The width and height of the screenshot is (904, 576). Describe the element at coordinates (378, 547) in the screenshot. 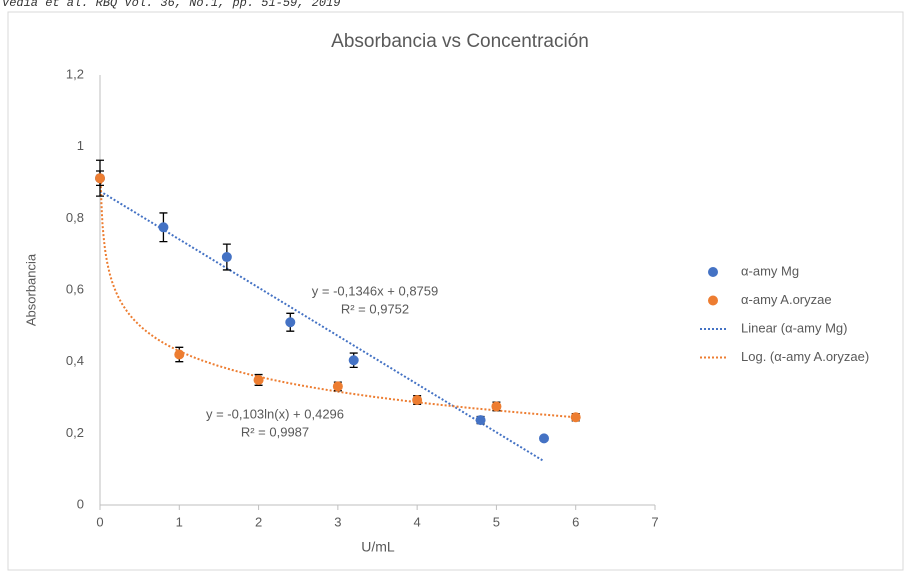

I see `x-axis-label: U/mL` at that location.